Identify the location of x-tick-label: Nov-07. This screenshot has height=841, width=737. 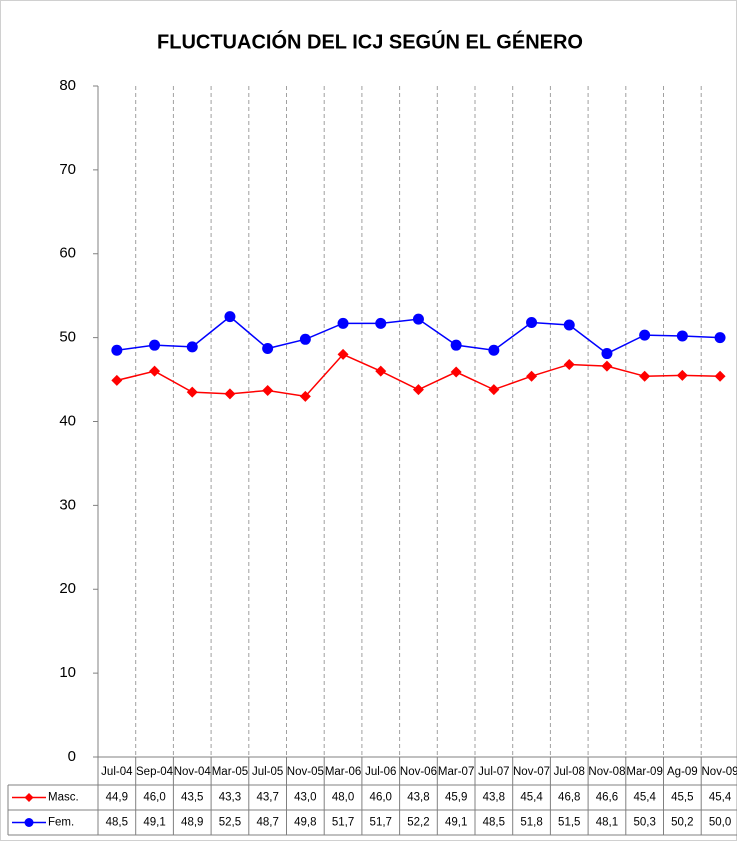
(531, 772).